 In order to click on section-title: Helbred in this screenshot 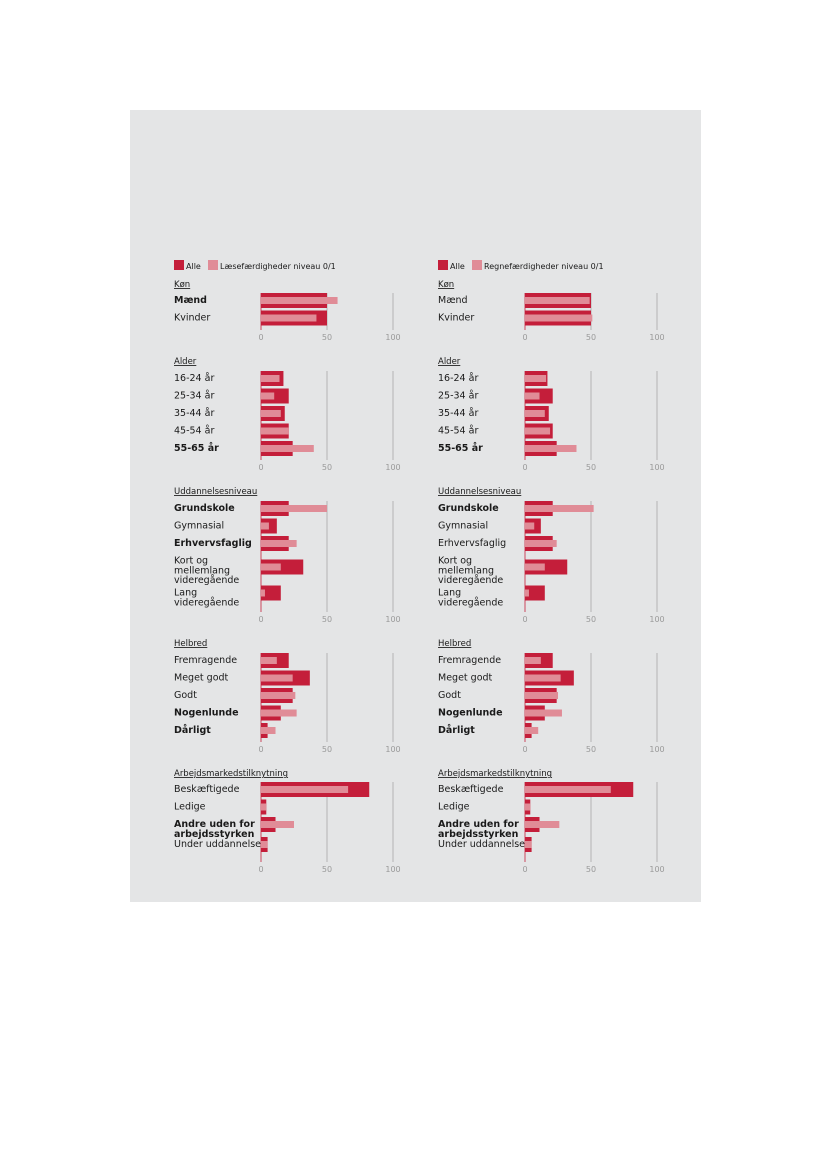, I will do `click(454, 644)`.